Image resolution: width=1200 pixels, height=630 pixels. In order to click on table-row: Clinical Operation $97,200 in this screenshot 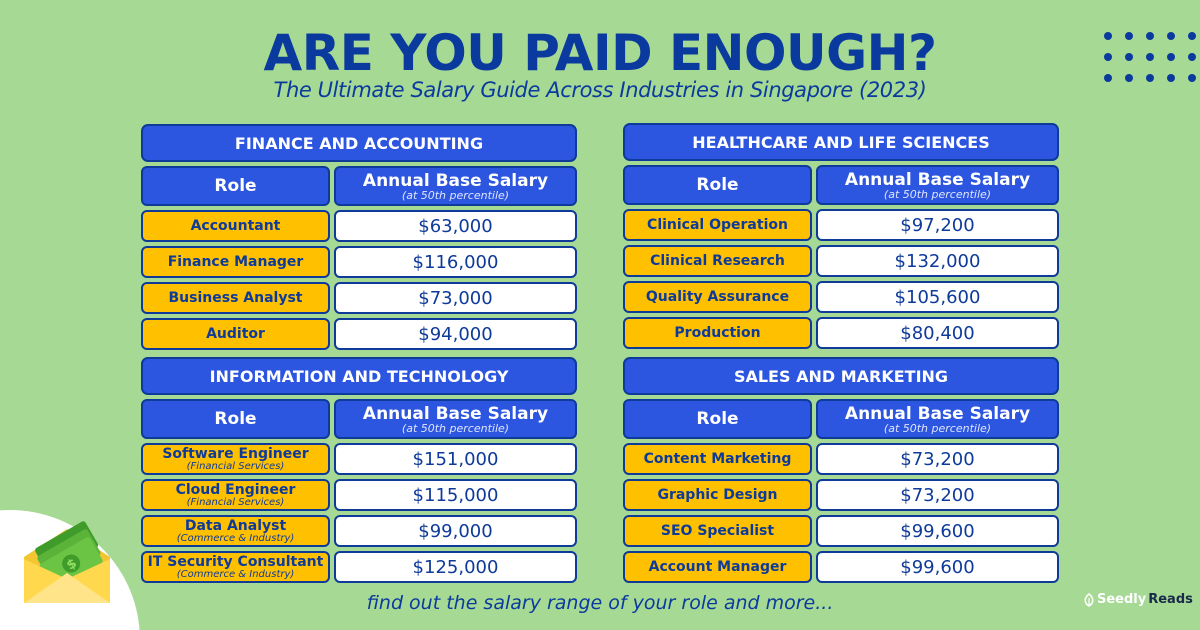, I will do `click(841, 225)`.